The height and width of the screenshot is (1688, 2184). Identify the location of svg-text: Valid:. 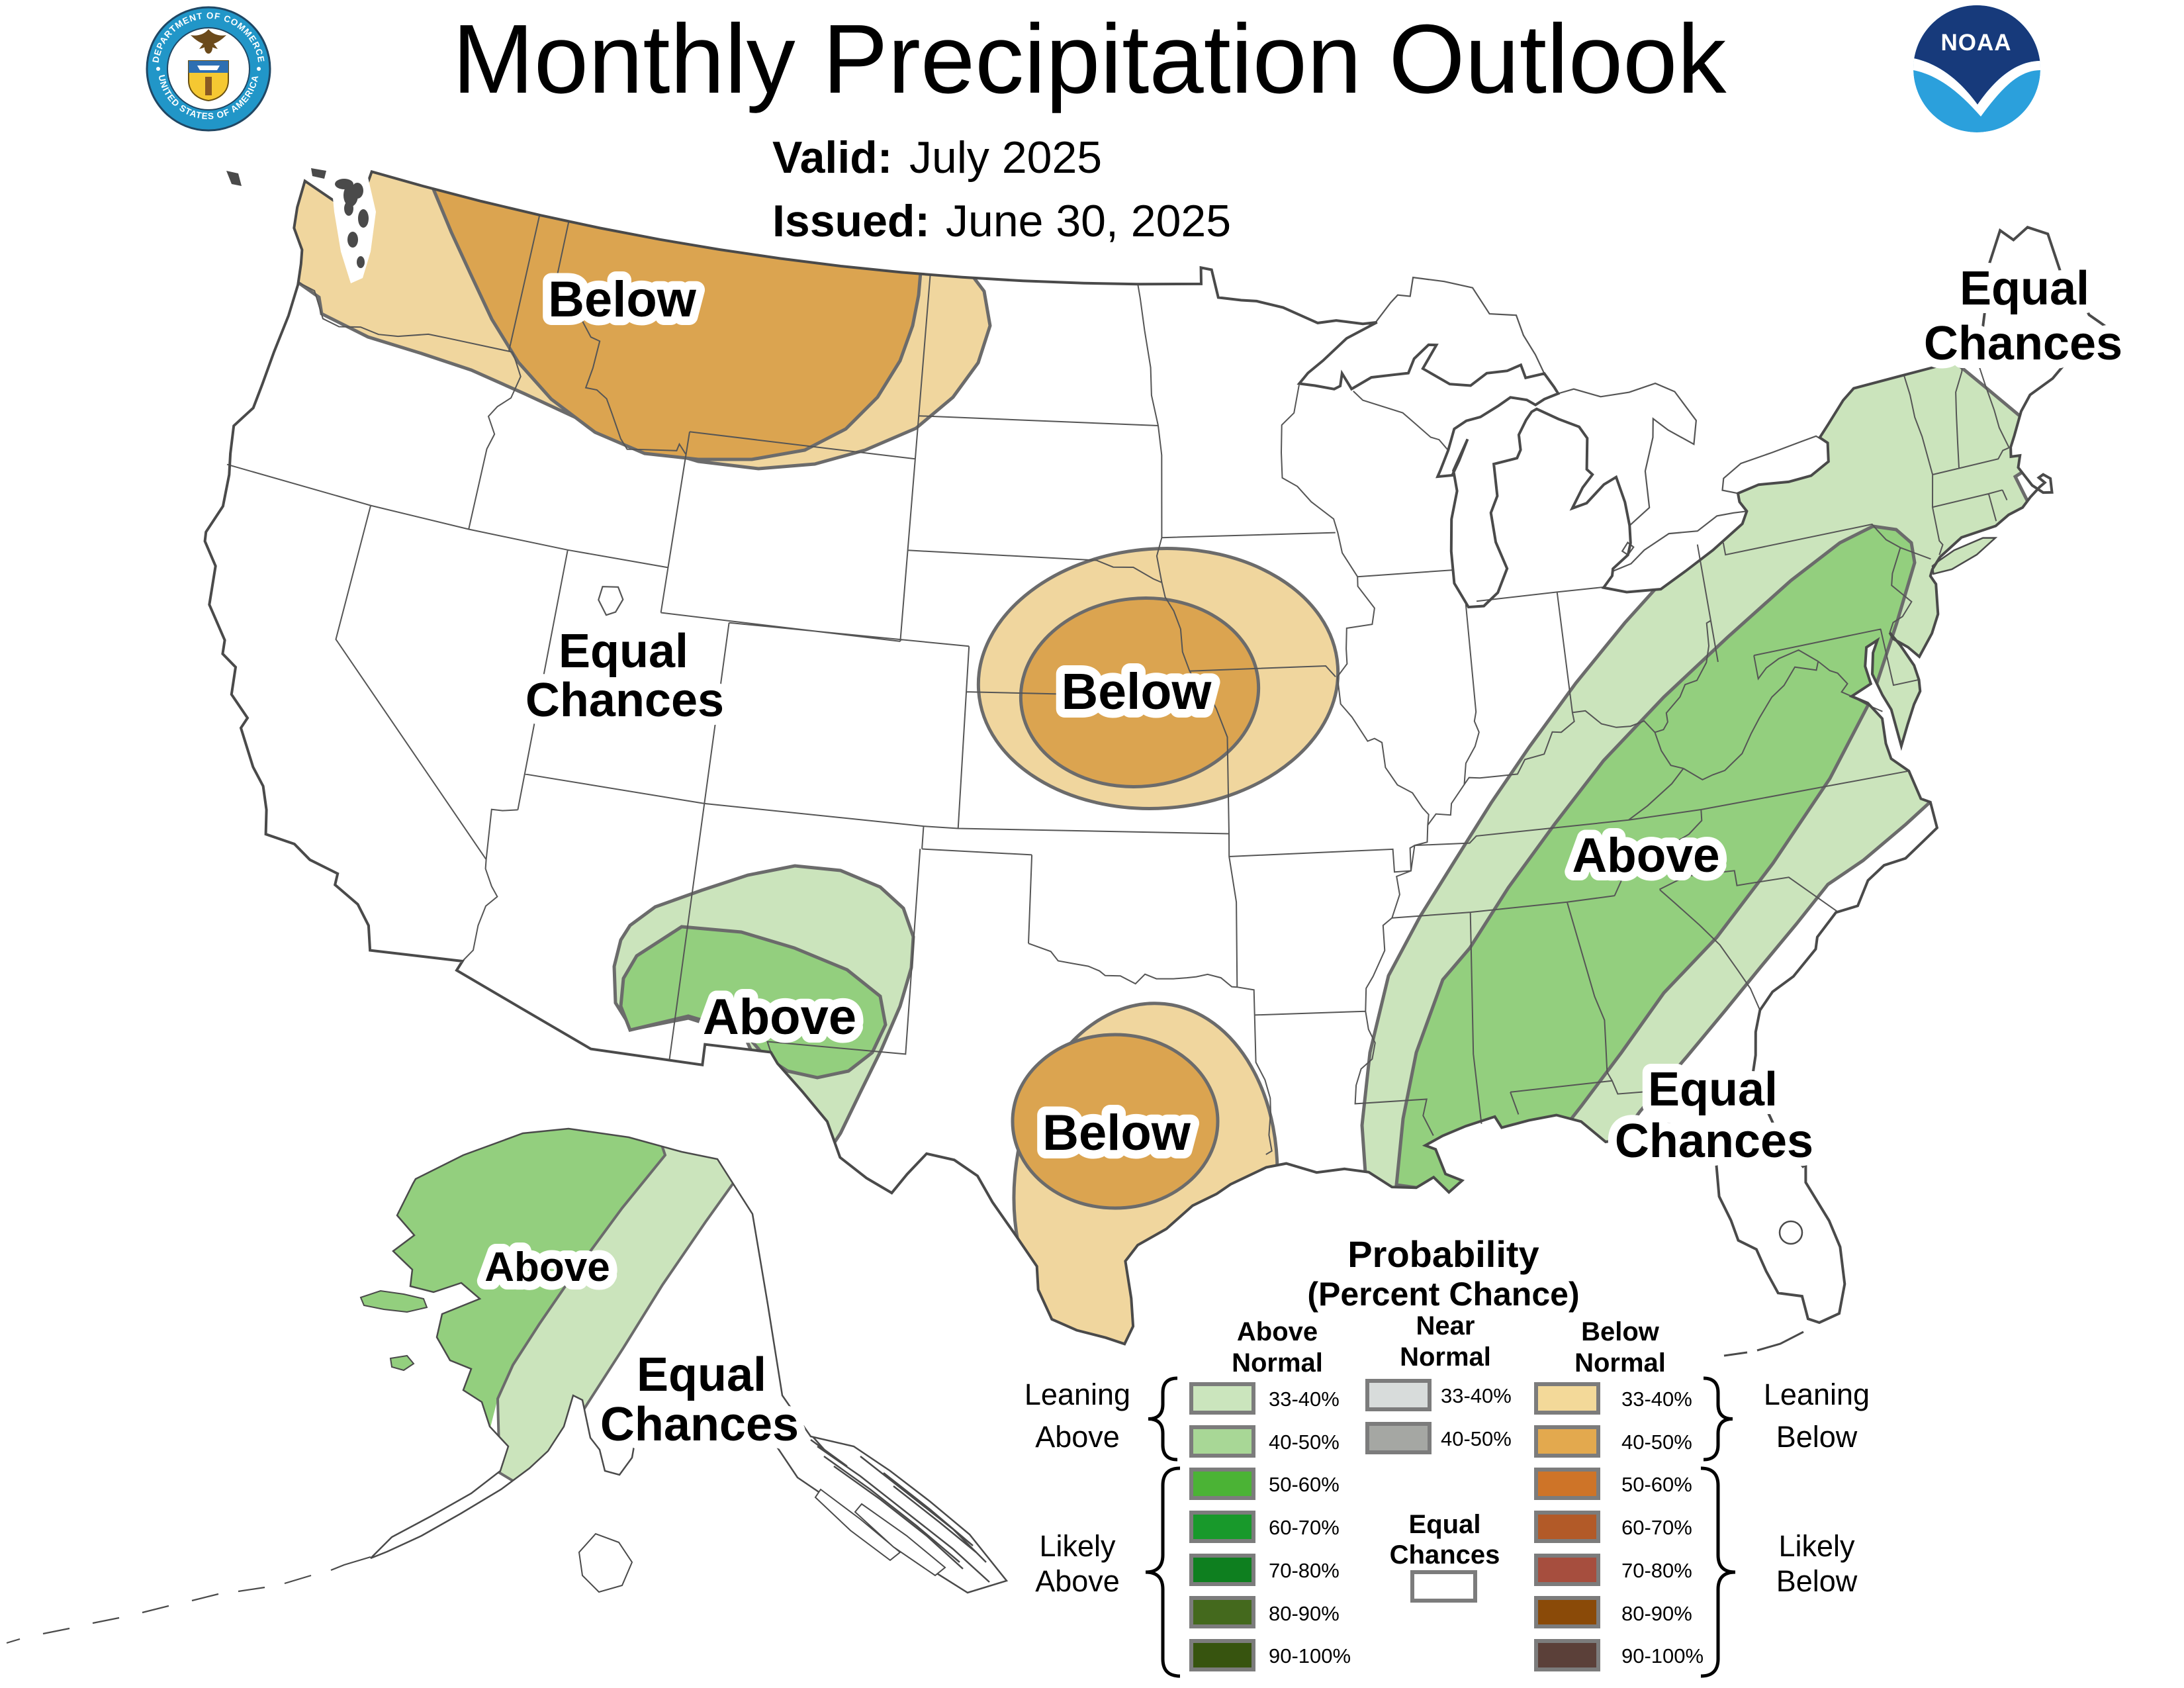
(832, 157).